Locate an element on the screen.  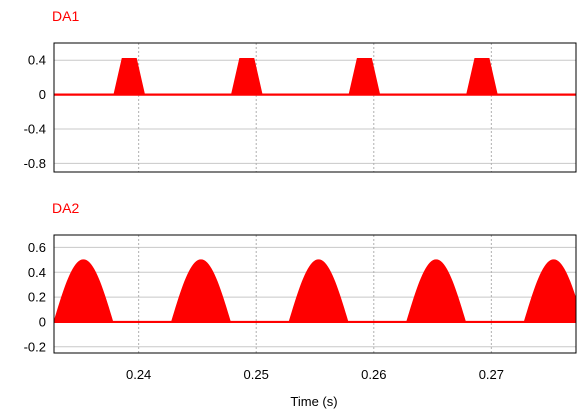
x-tick-label: 0.27 is located at coordinates (491, 374).